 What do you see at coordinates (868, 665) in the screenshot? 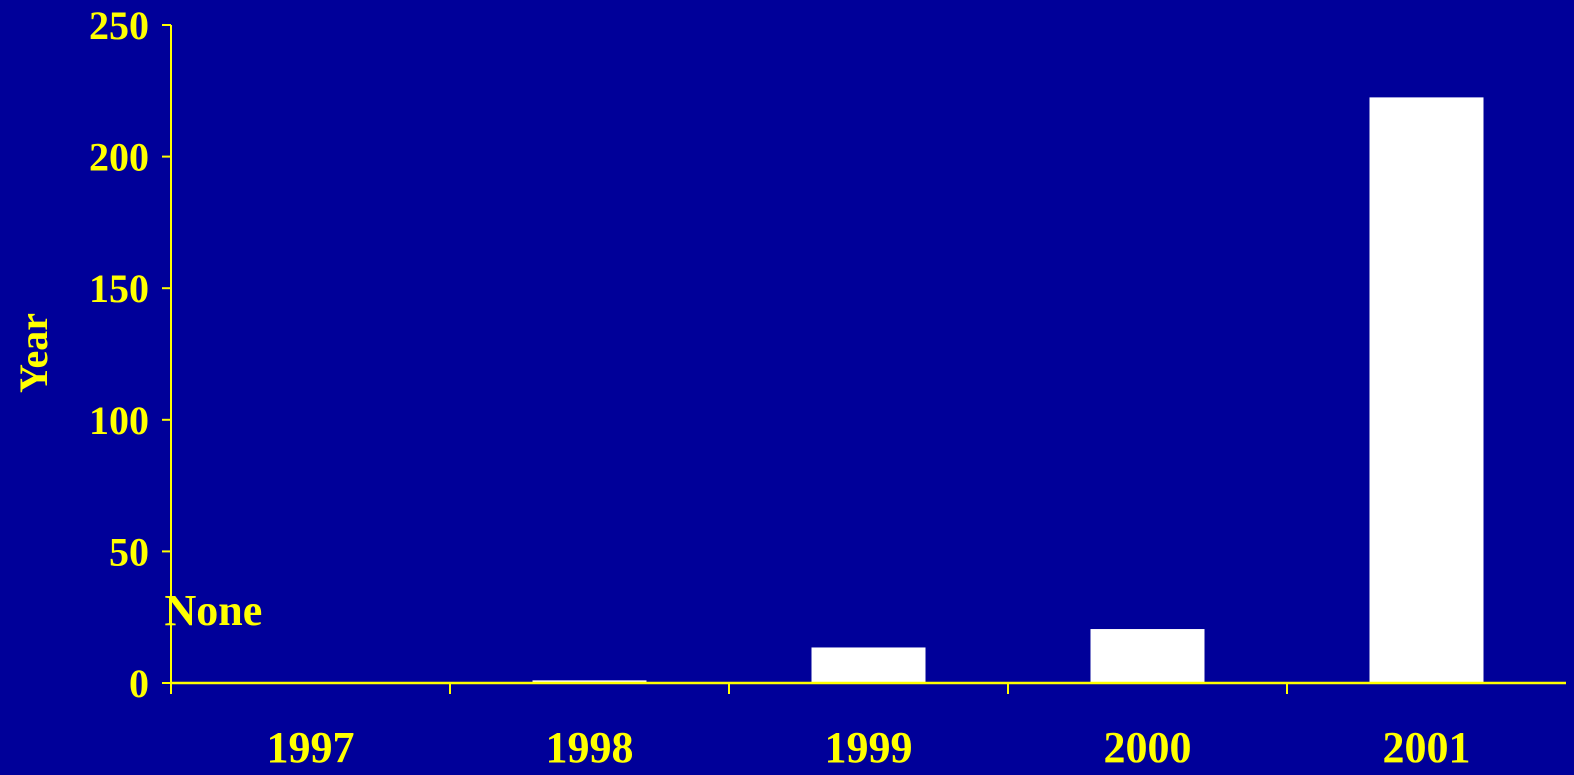
I see `bar-1999` at bounding box center [868, 665].